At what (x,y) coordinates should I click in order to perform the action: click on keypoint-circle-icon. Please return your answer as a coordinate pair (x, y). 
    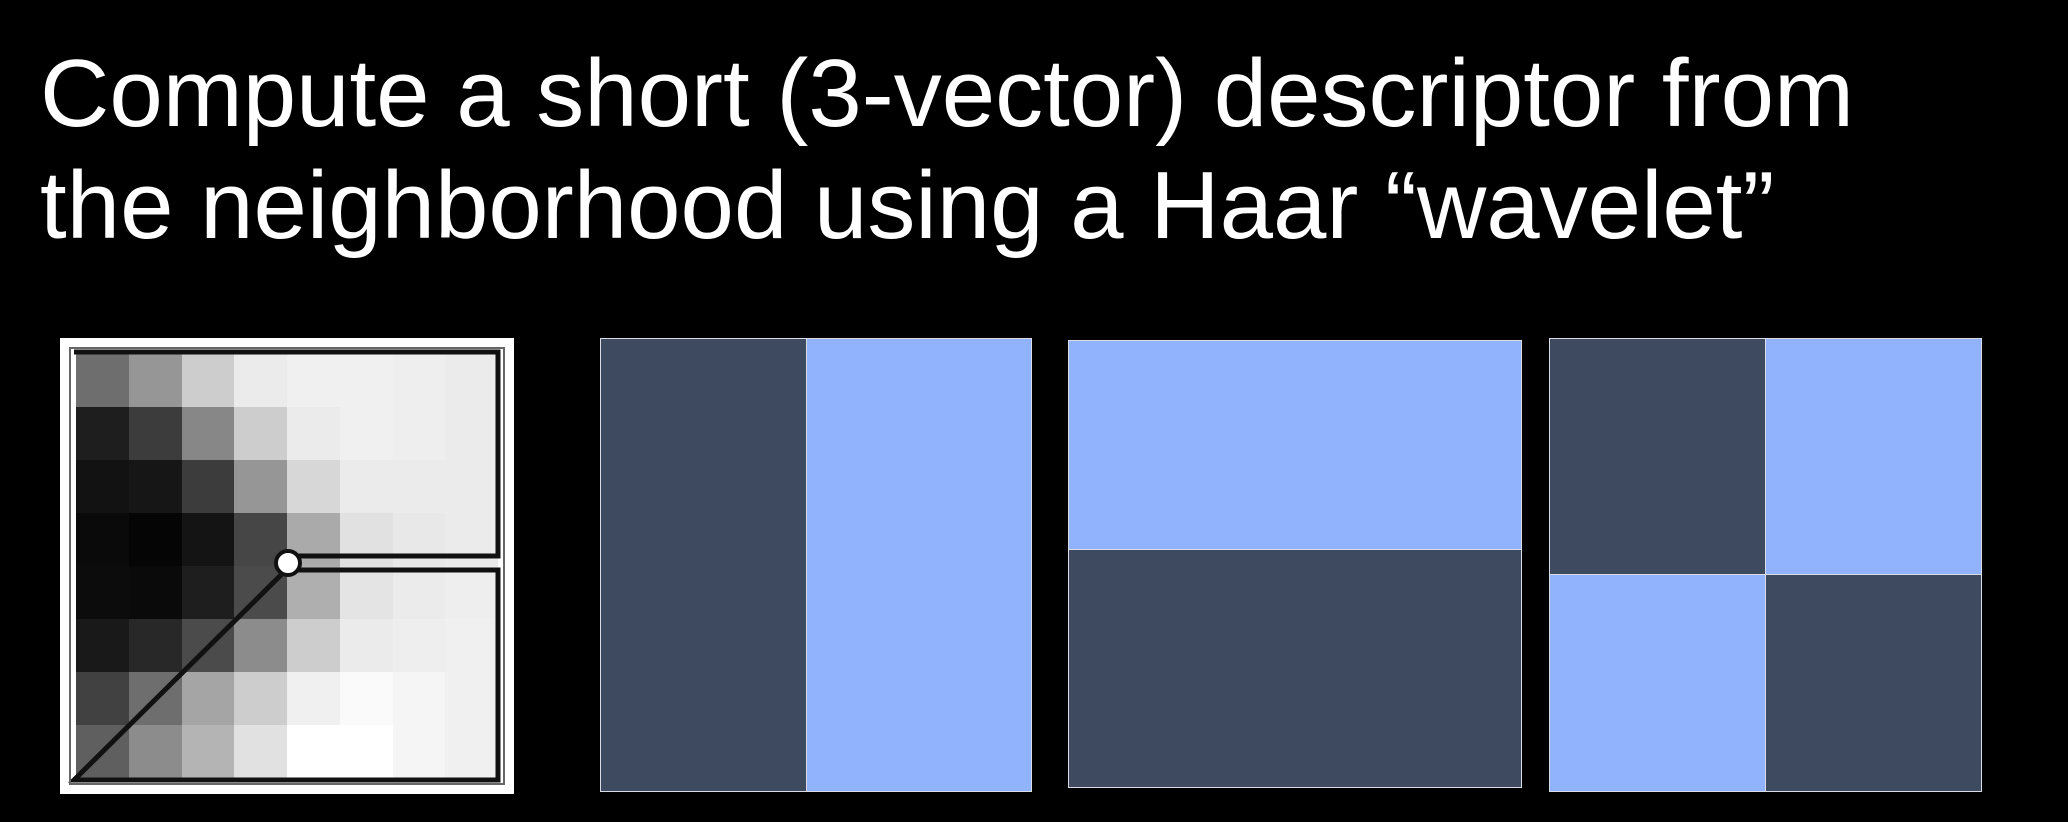
    Looking at the image, I should click on (288, 563).